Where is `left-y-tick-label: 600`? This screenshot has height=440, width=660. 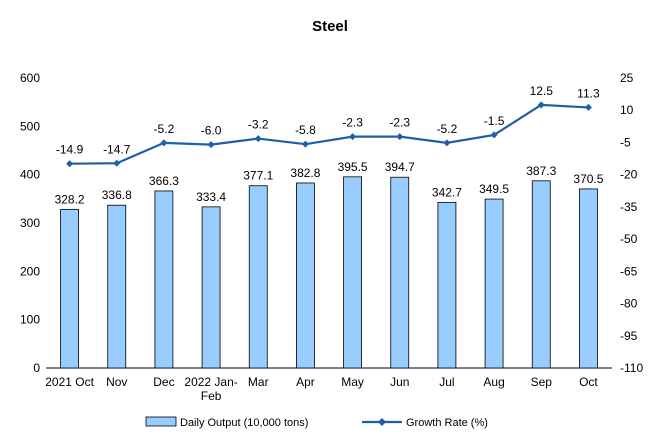
left-y-tick-label: 600 is located at coordinates (30, 78).